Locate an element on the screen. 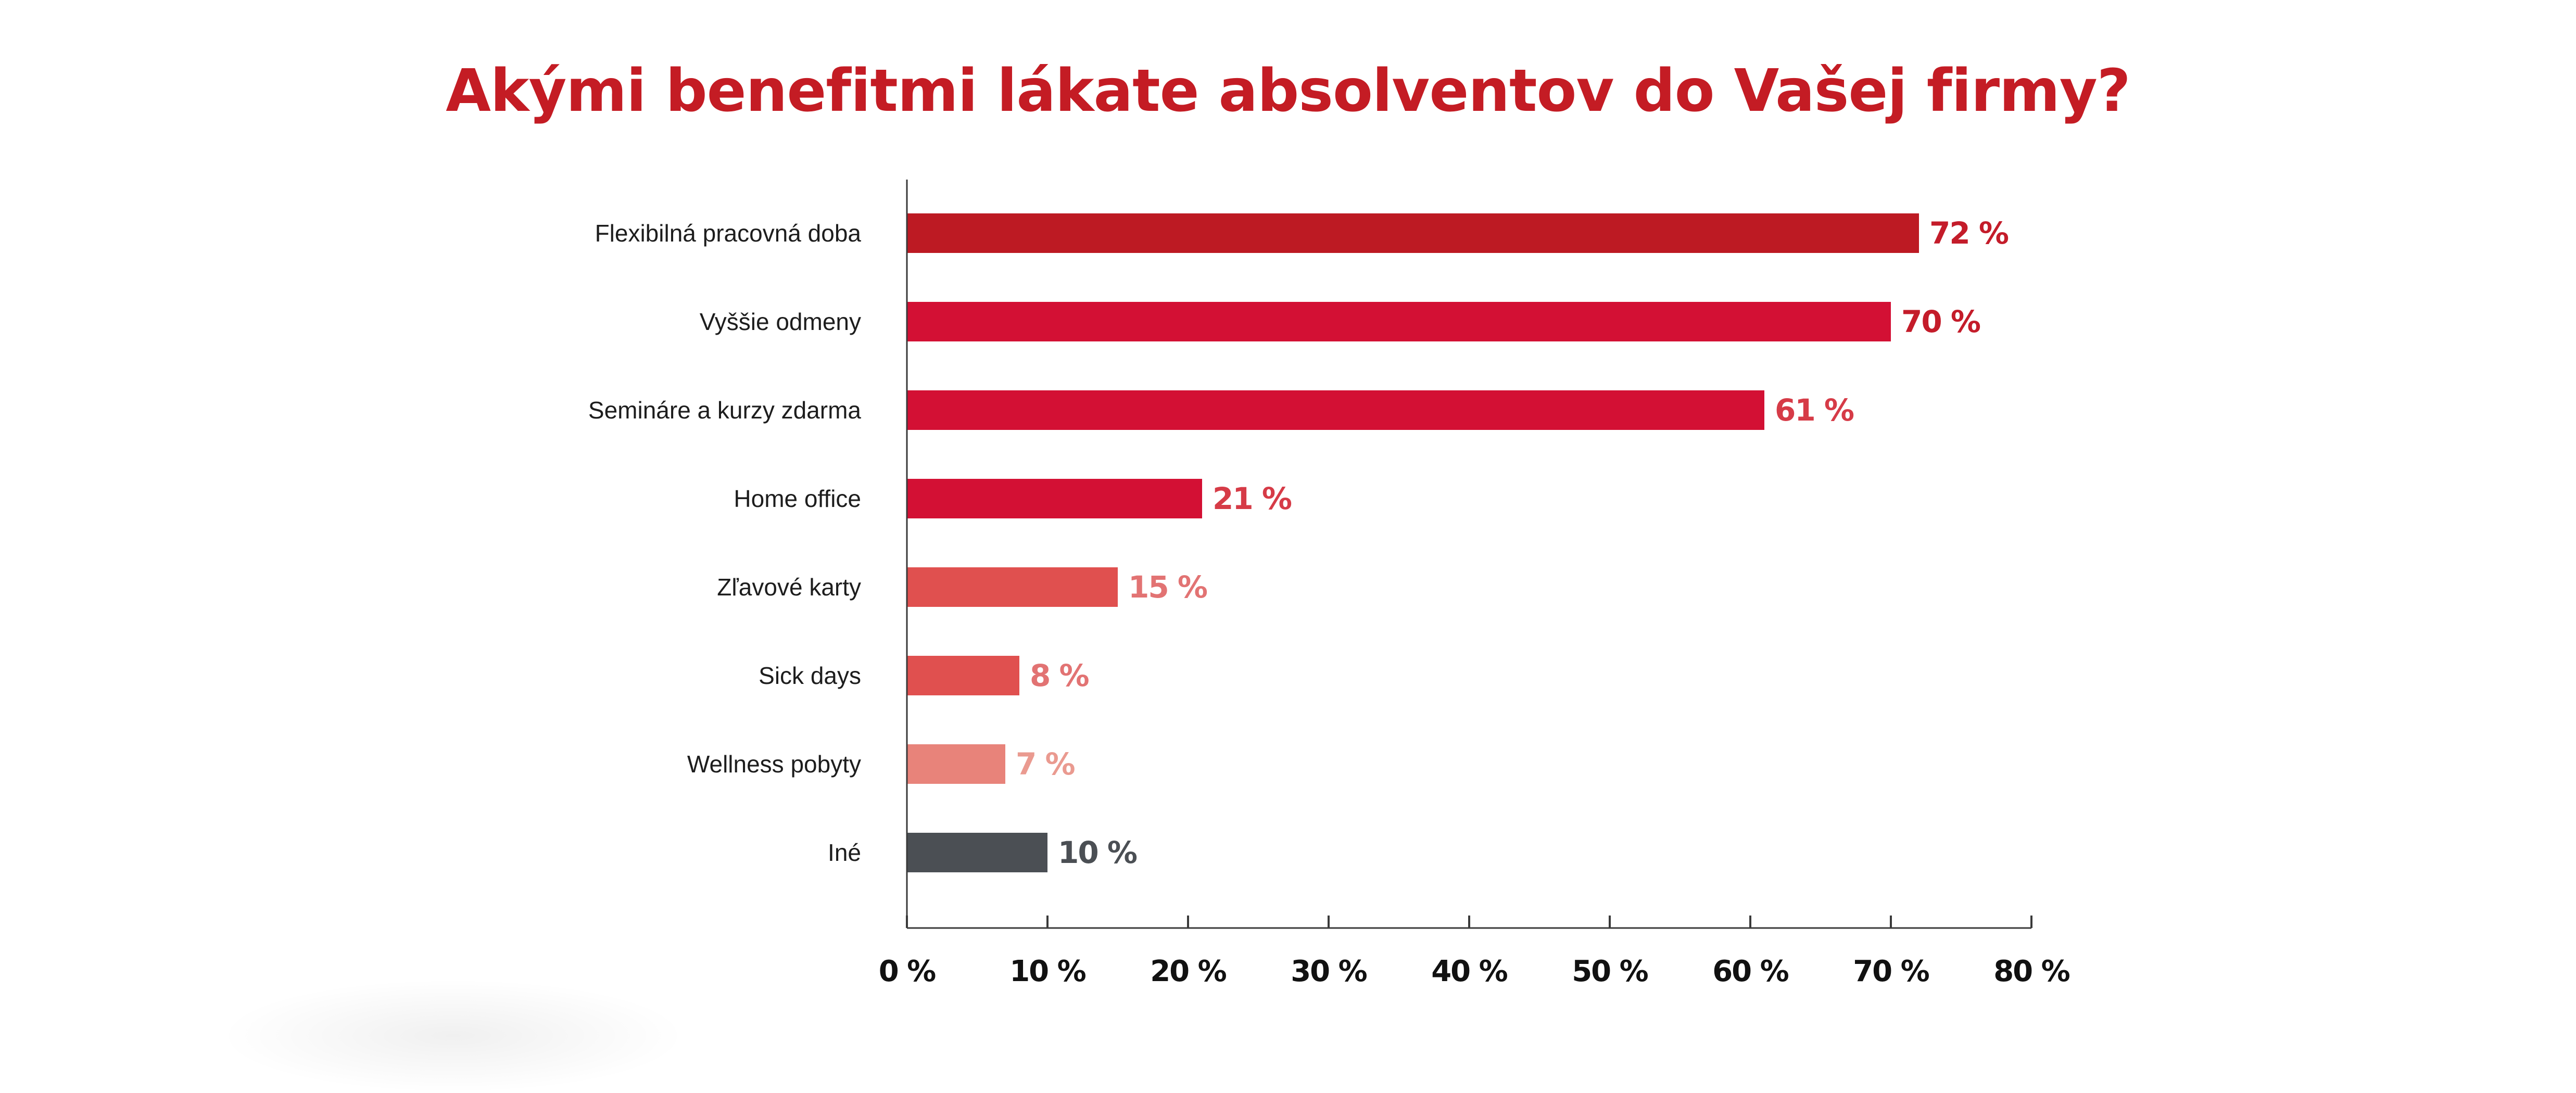  category-label-7: Iné is located at coordinates (844, 852).